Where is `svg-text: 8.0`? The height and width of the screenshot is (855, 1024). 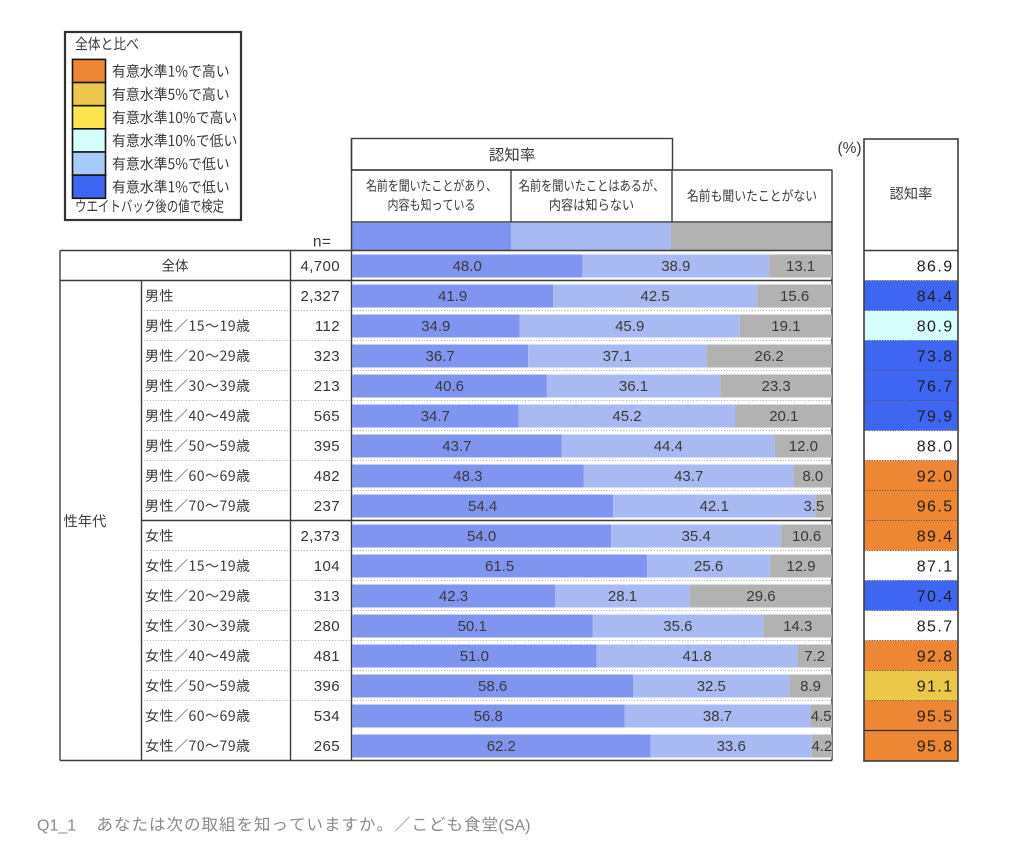 svg-text: 8.0 is located at coordinates (812, 476).